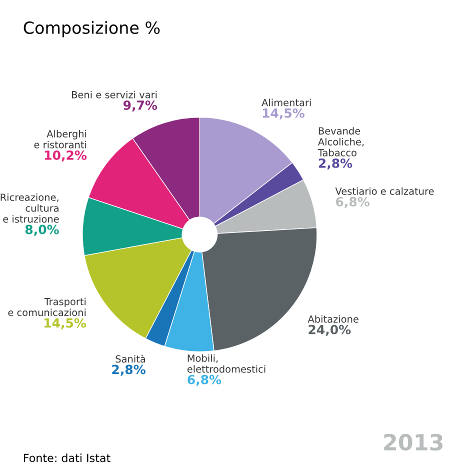 The image size is (458, 469). Describe the element at coordinates (92, 29) in the screenshot. I see `chart-title: Composizione %` at that location.